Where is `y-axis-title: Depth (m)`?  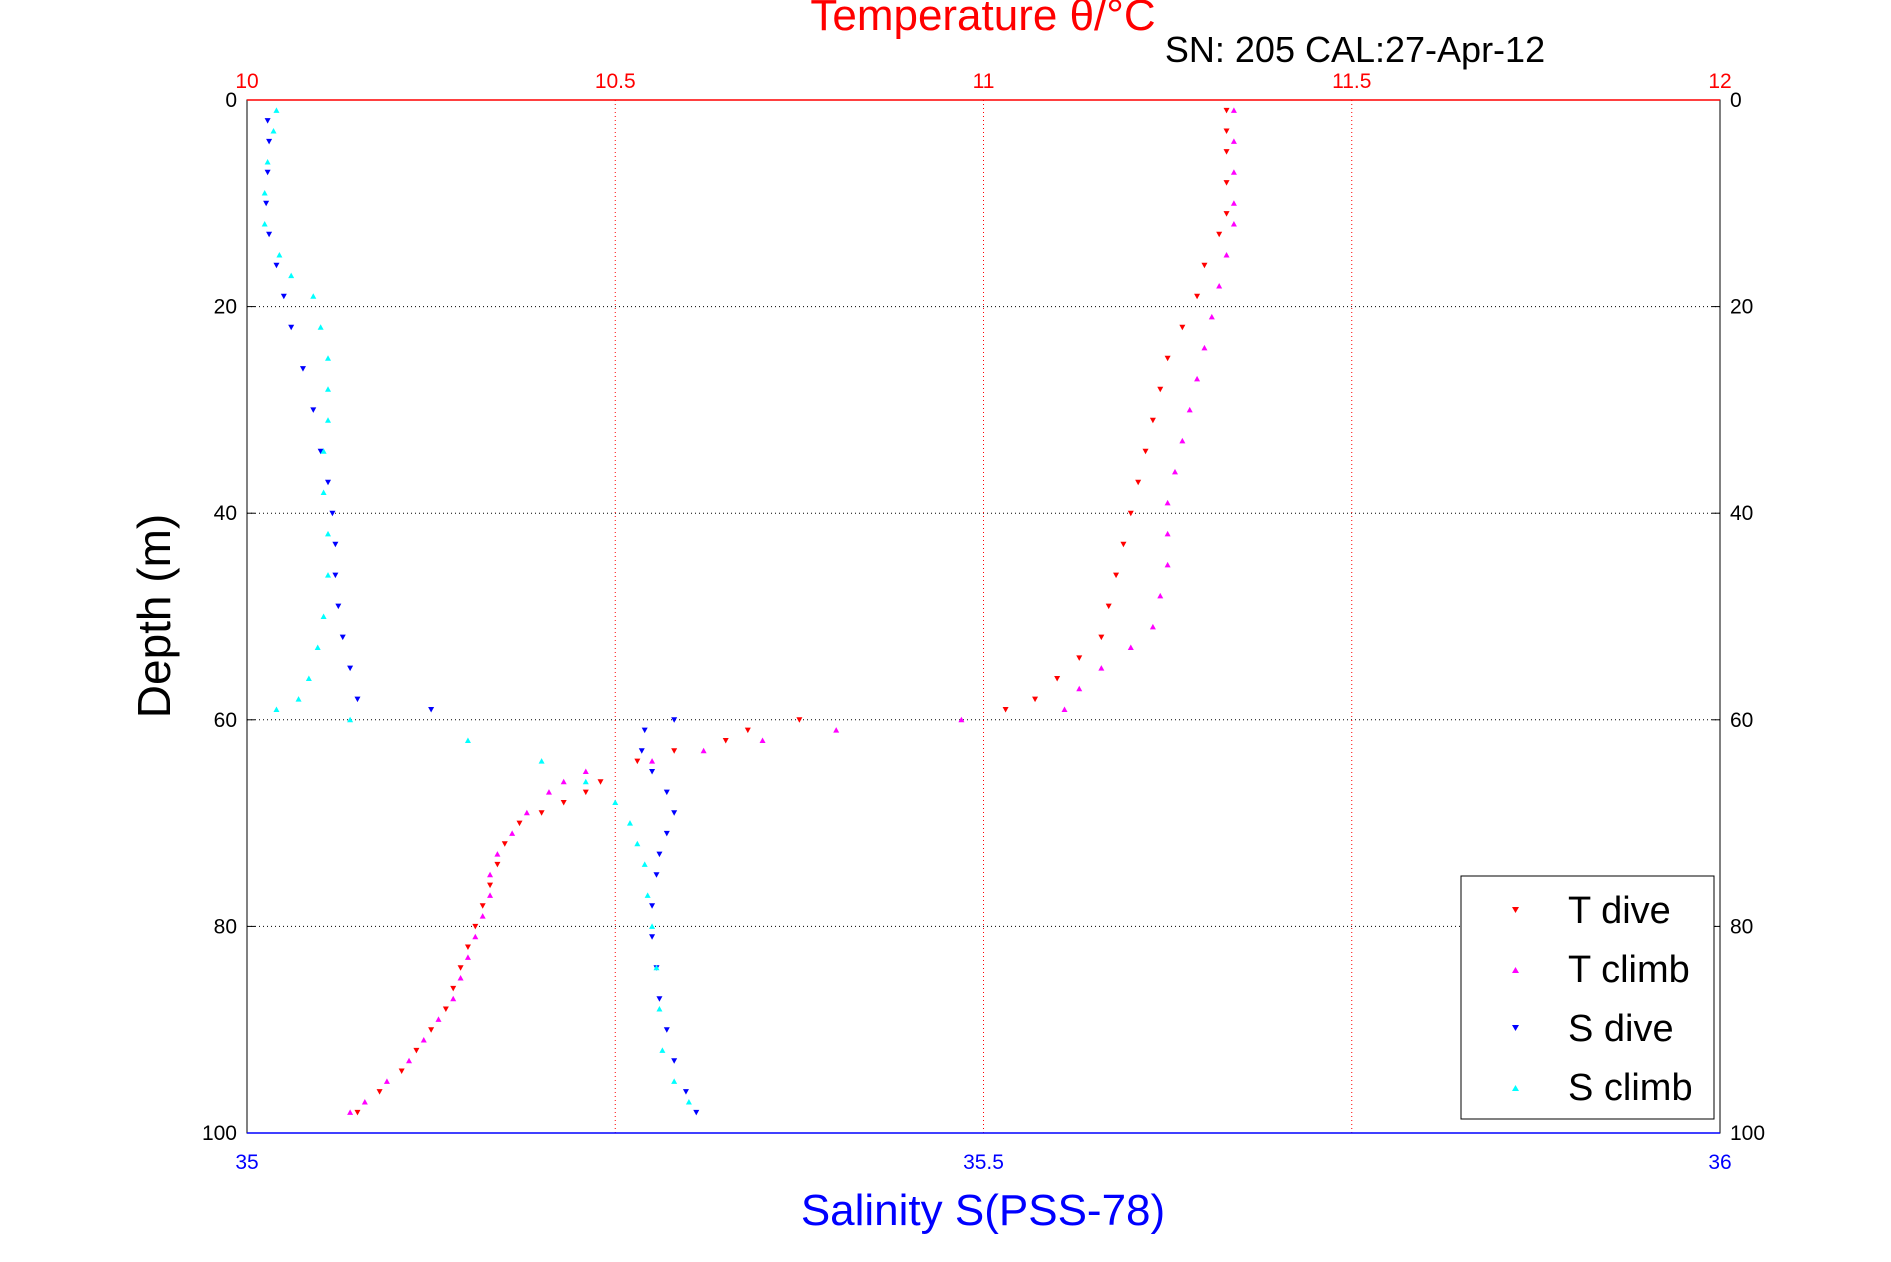
y-axis-title: Depth (m) is located at coordinates (154, 616).